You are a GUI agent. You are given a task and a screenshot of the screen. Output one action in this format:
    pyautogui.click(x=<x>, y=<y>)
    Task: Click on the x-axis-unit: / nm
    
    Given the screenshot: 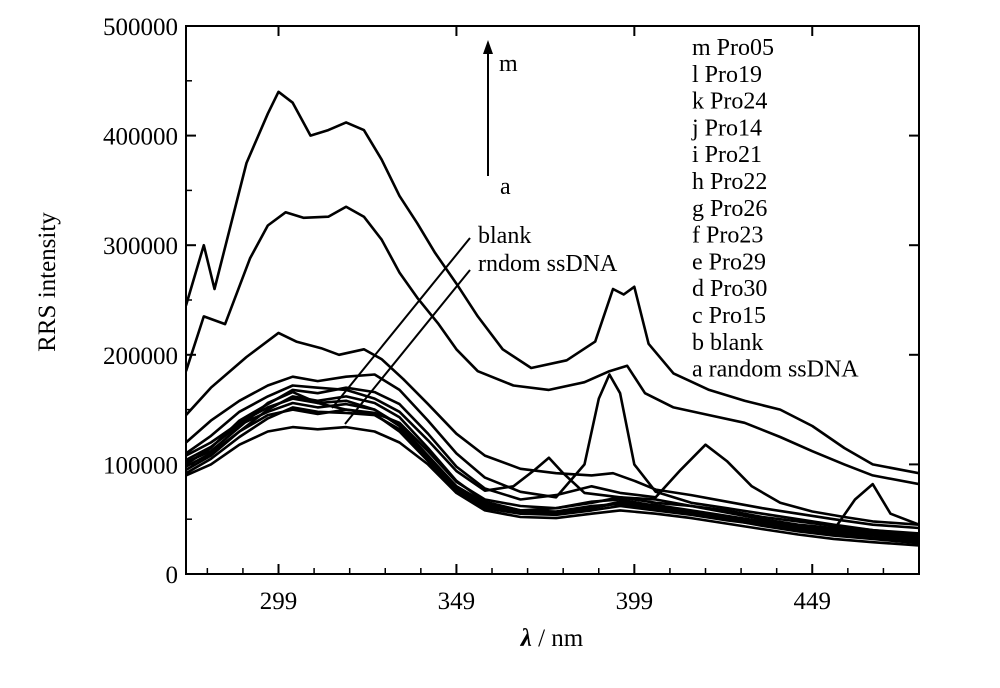 What is the action you would take?
    pyautogui.click(x=561, y=638)
    